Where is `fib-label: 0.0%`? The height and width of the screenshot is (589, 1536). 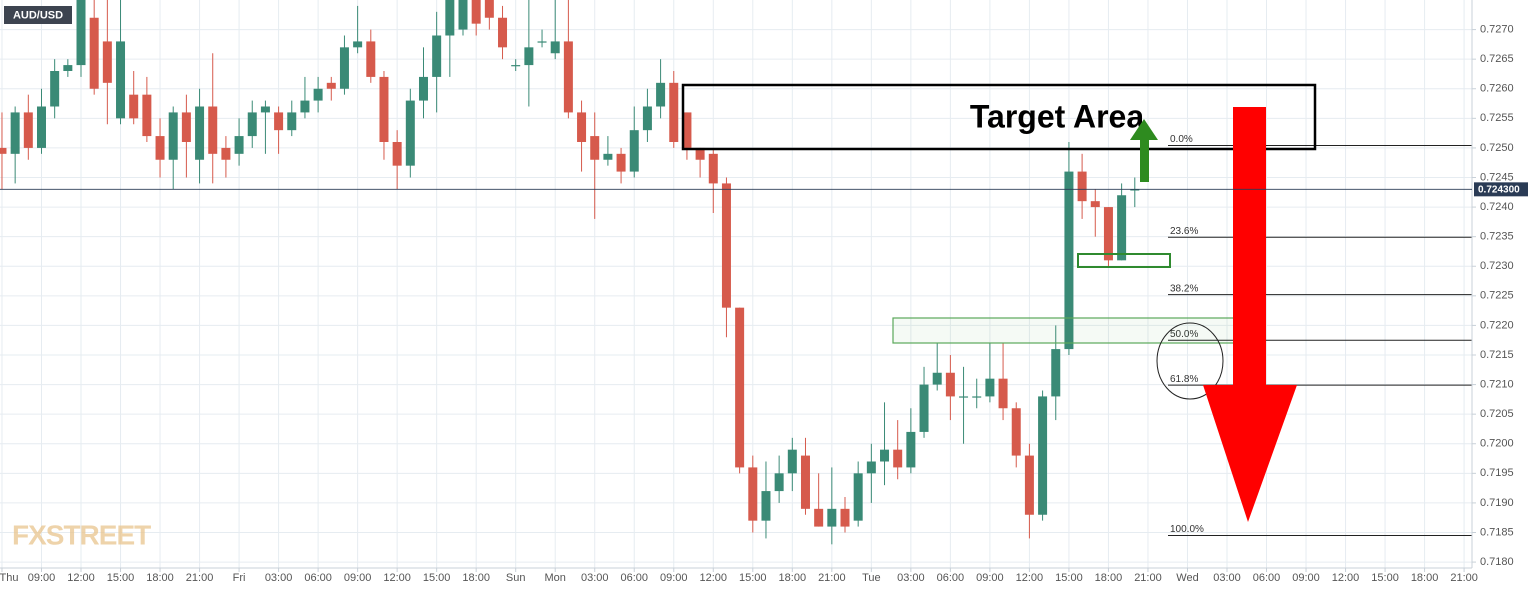 fib-label: 0.0% is located at coordinates (1181, 139).